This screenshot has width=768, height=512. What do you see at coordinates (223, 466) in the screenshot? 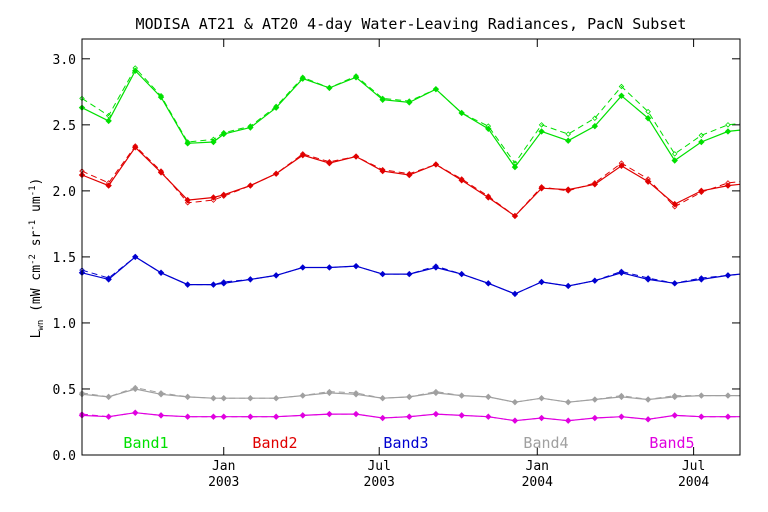
I see `x-tick-month-label: Jan` at bounding box center [223, 466].